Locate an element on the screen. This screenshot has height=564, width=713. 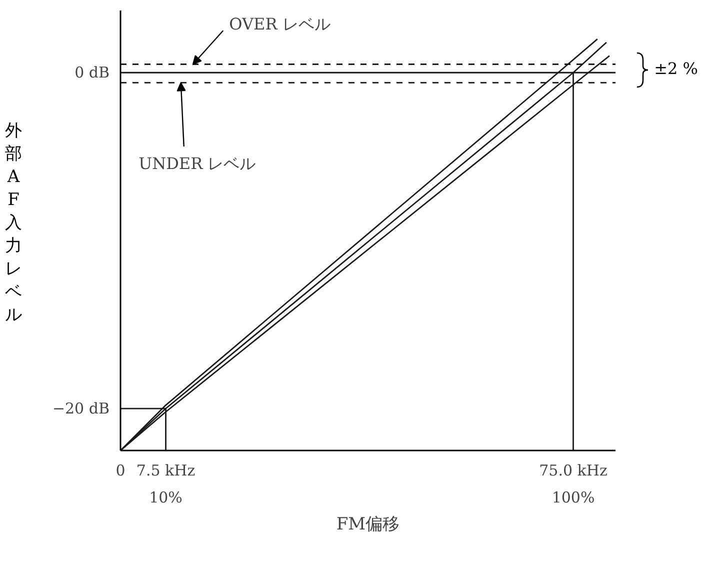
annotation: OVER レベル is located at coordinates (279, 24).